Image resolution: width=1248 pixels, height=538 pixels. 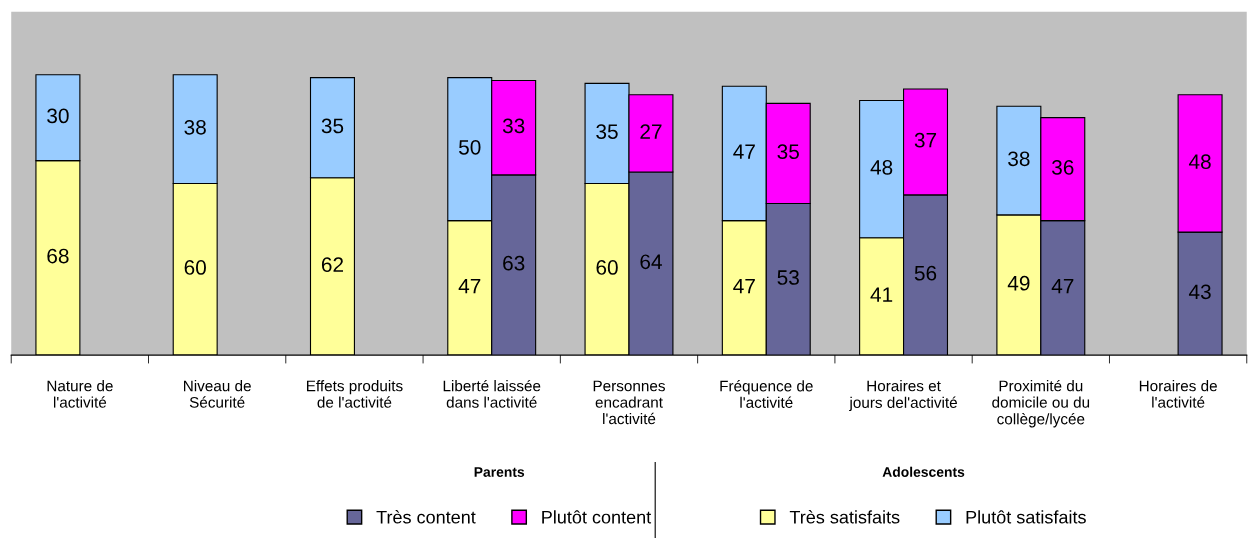 I want to click on legend-title: Adolescents, so click(x=923, y=471).